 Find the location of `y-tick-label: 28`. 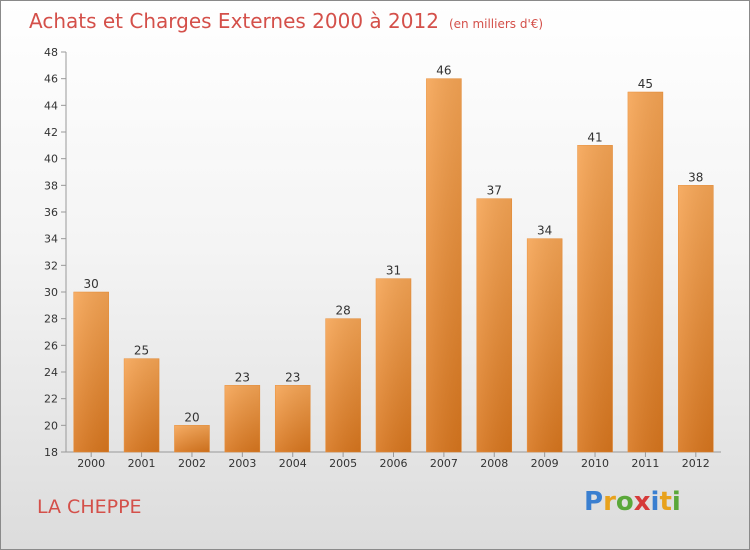

y-tick-label: 28 is located at coordinates (51, 319).